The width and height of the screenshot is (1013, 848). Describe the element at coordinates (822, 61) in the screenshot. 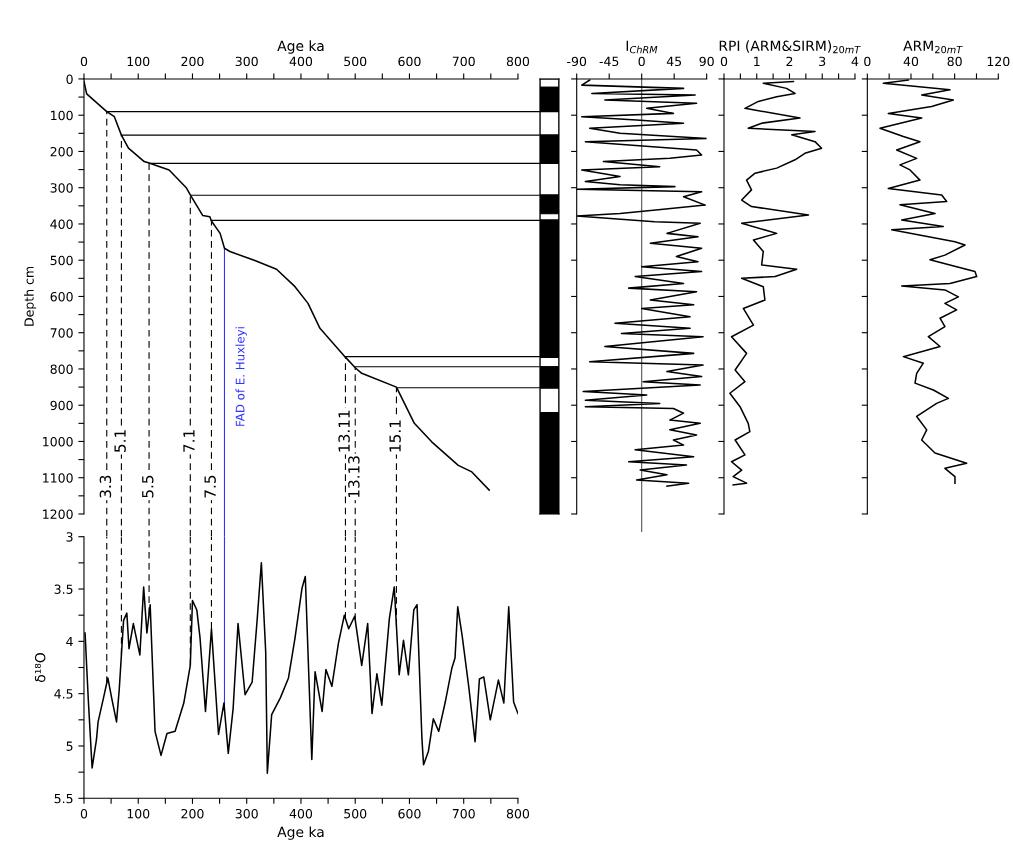

I see `x-tick-label: 3` at that location.